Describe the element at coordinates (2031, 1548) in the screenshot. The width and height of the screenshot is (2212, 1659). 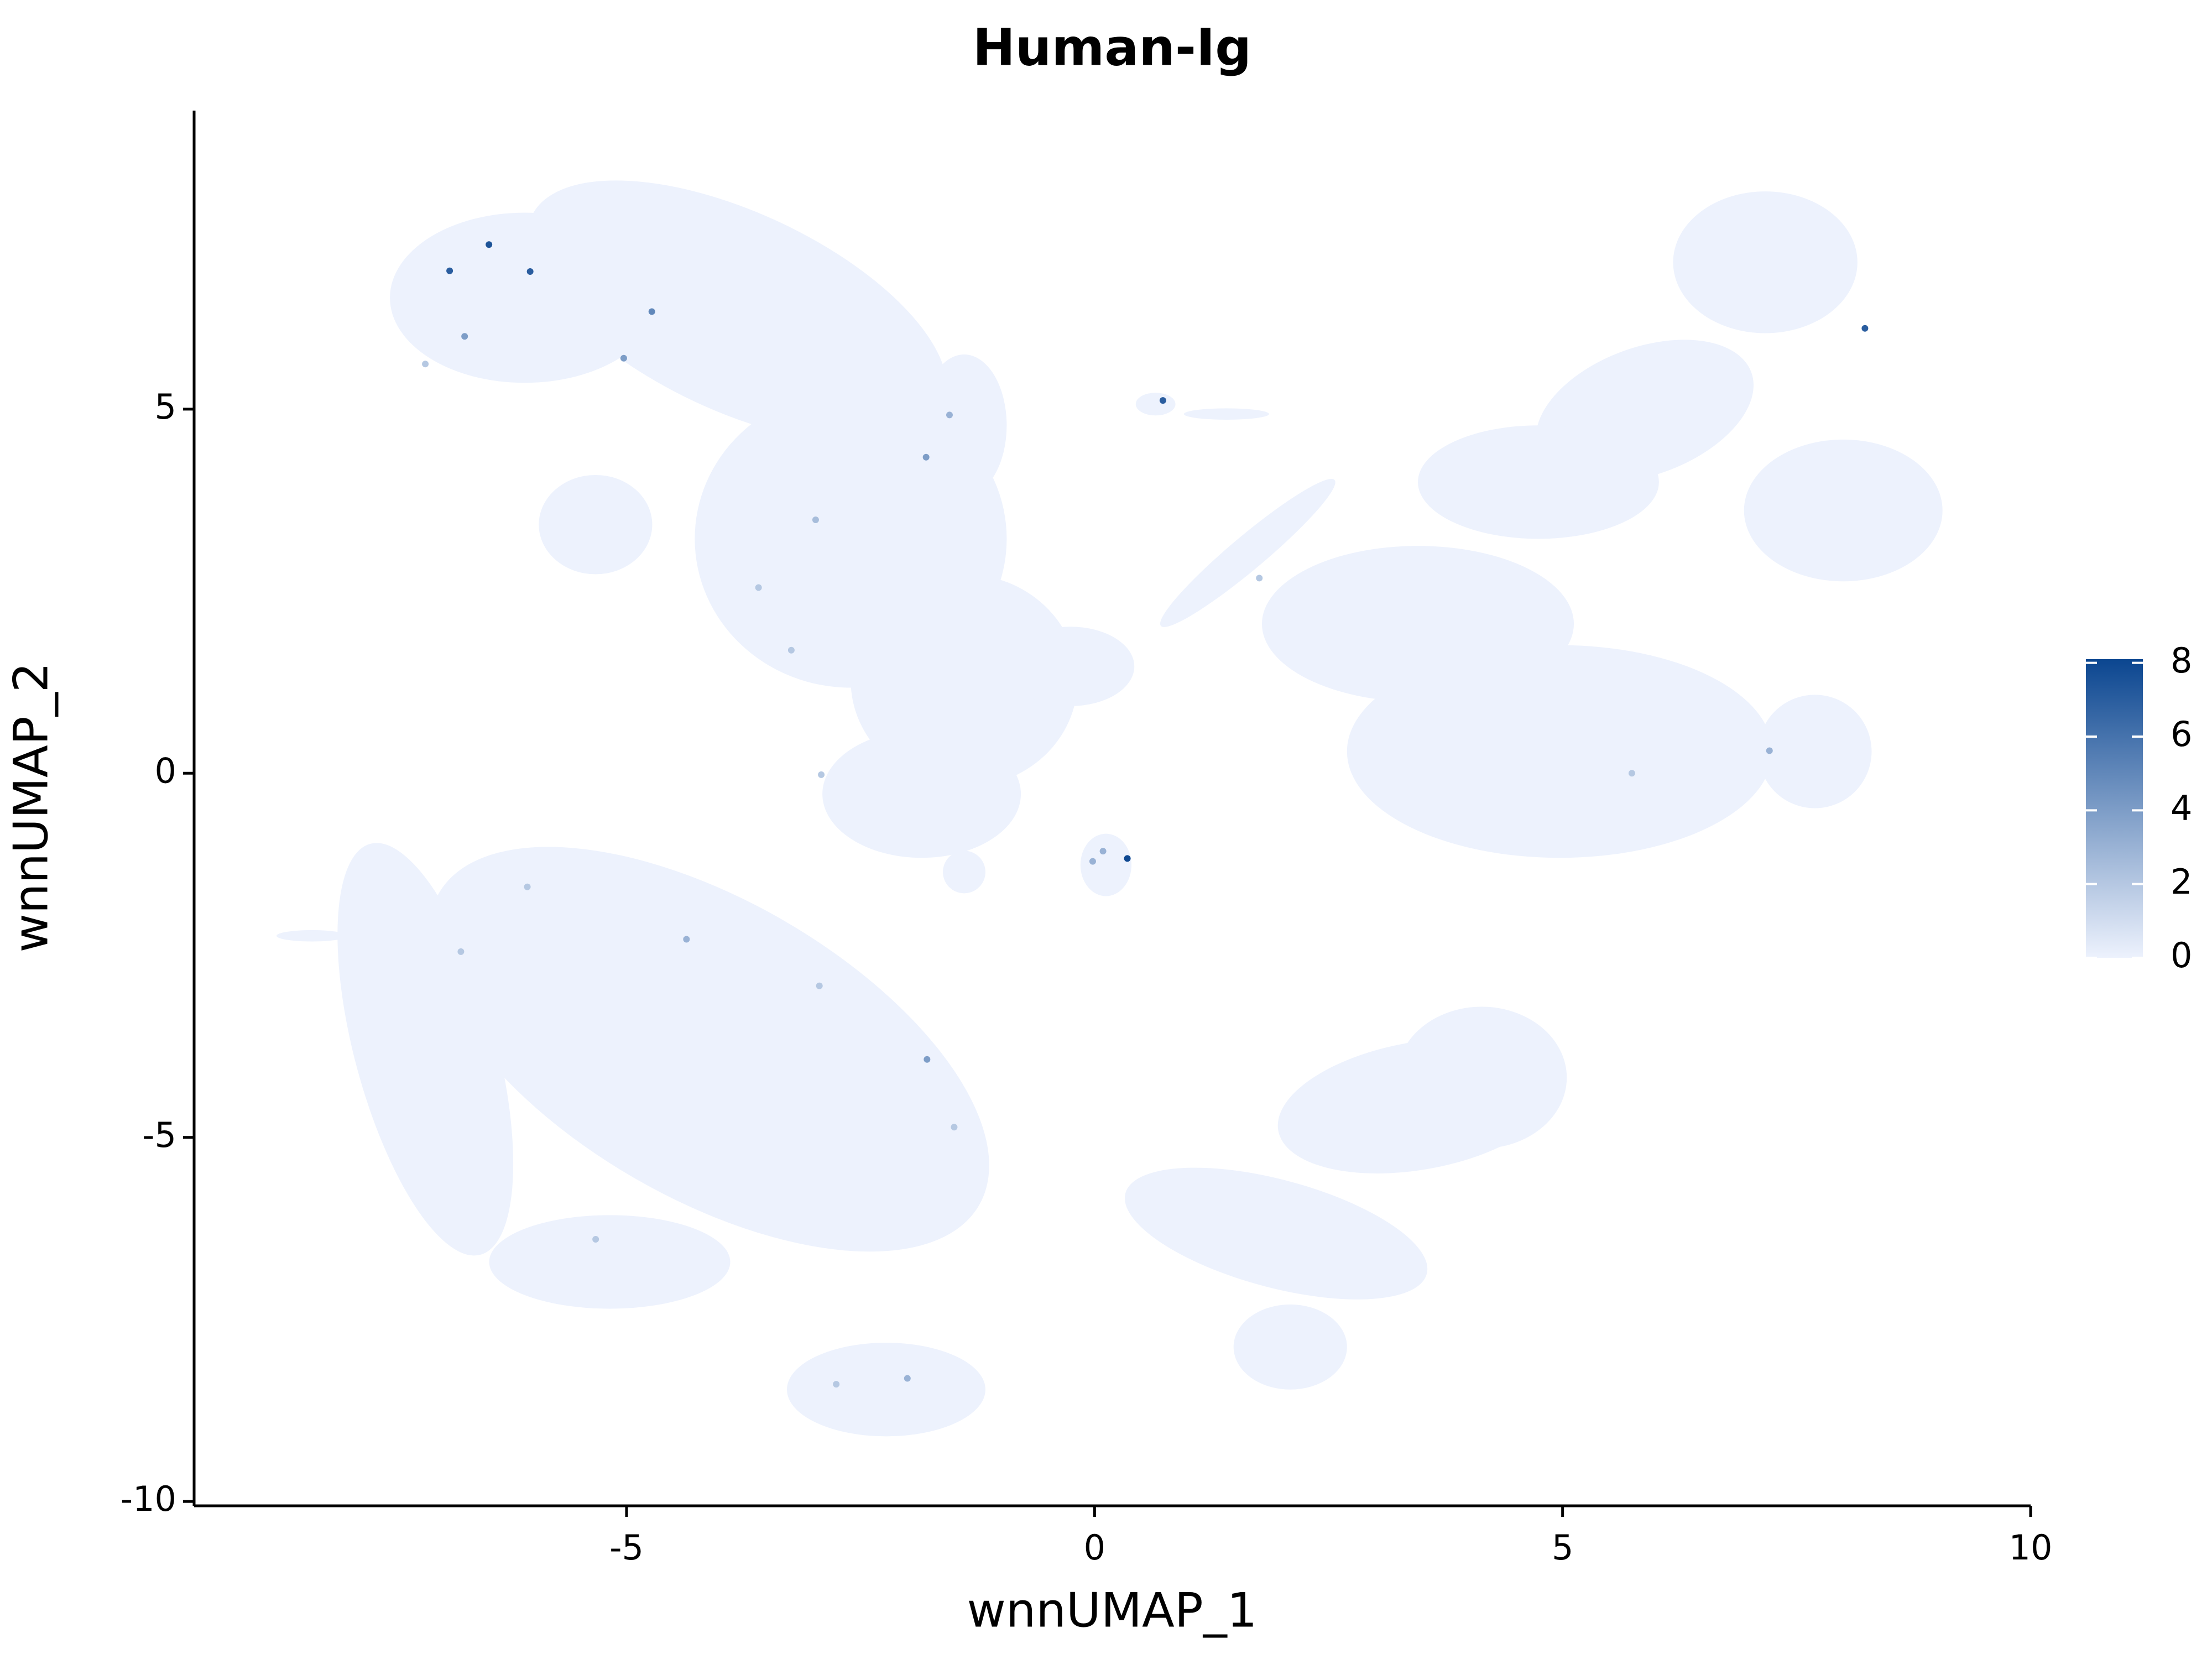
I see `x-tick-label: 10` at that location.